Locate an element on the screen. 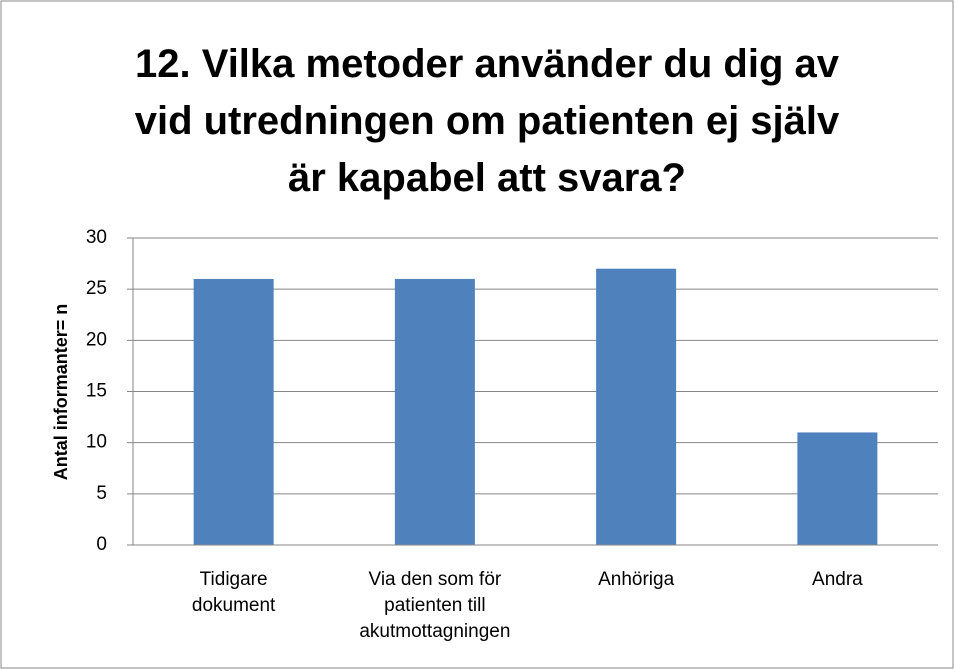 The height and width of the screenshot is (670, 955). x-tick-label: Anhöriga is located at coordinates (636, 579).